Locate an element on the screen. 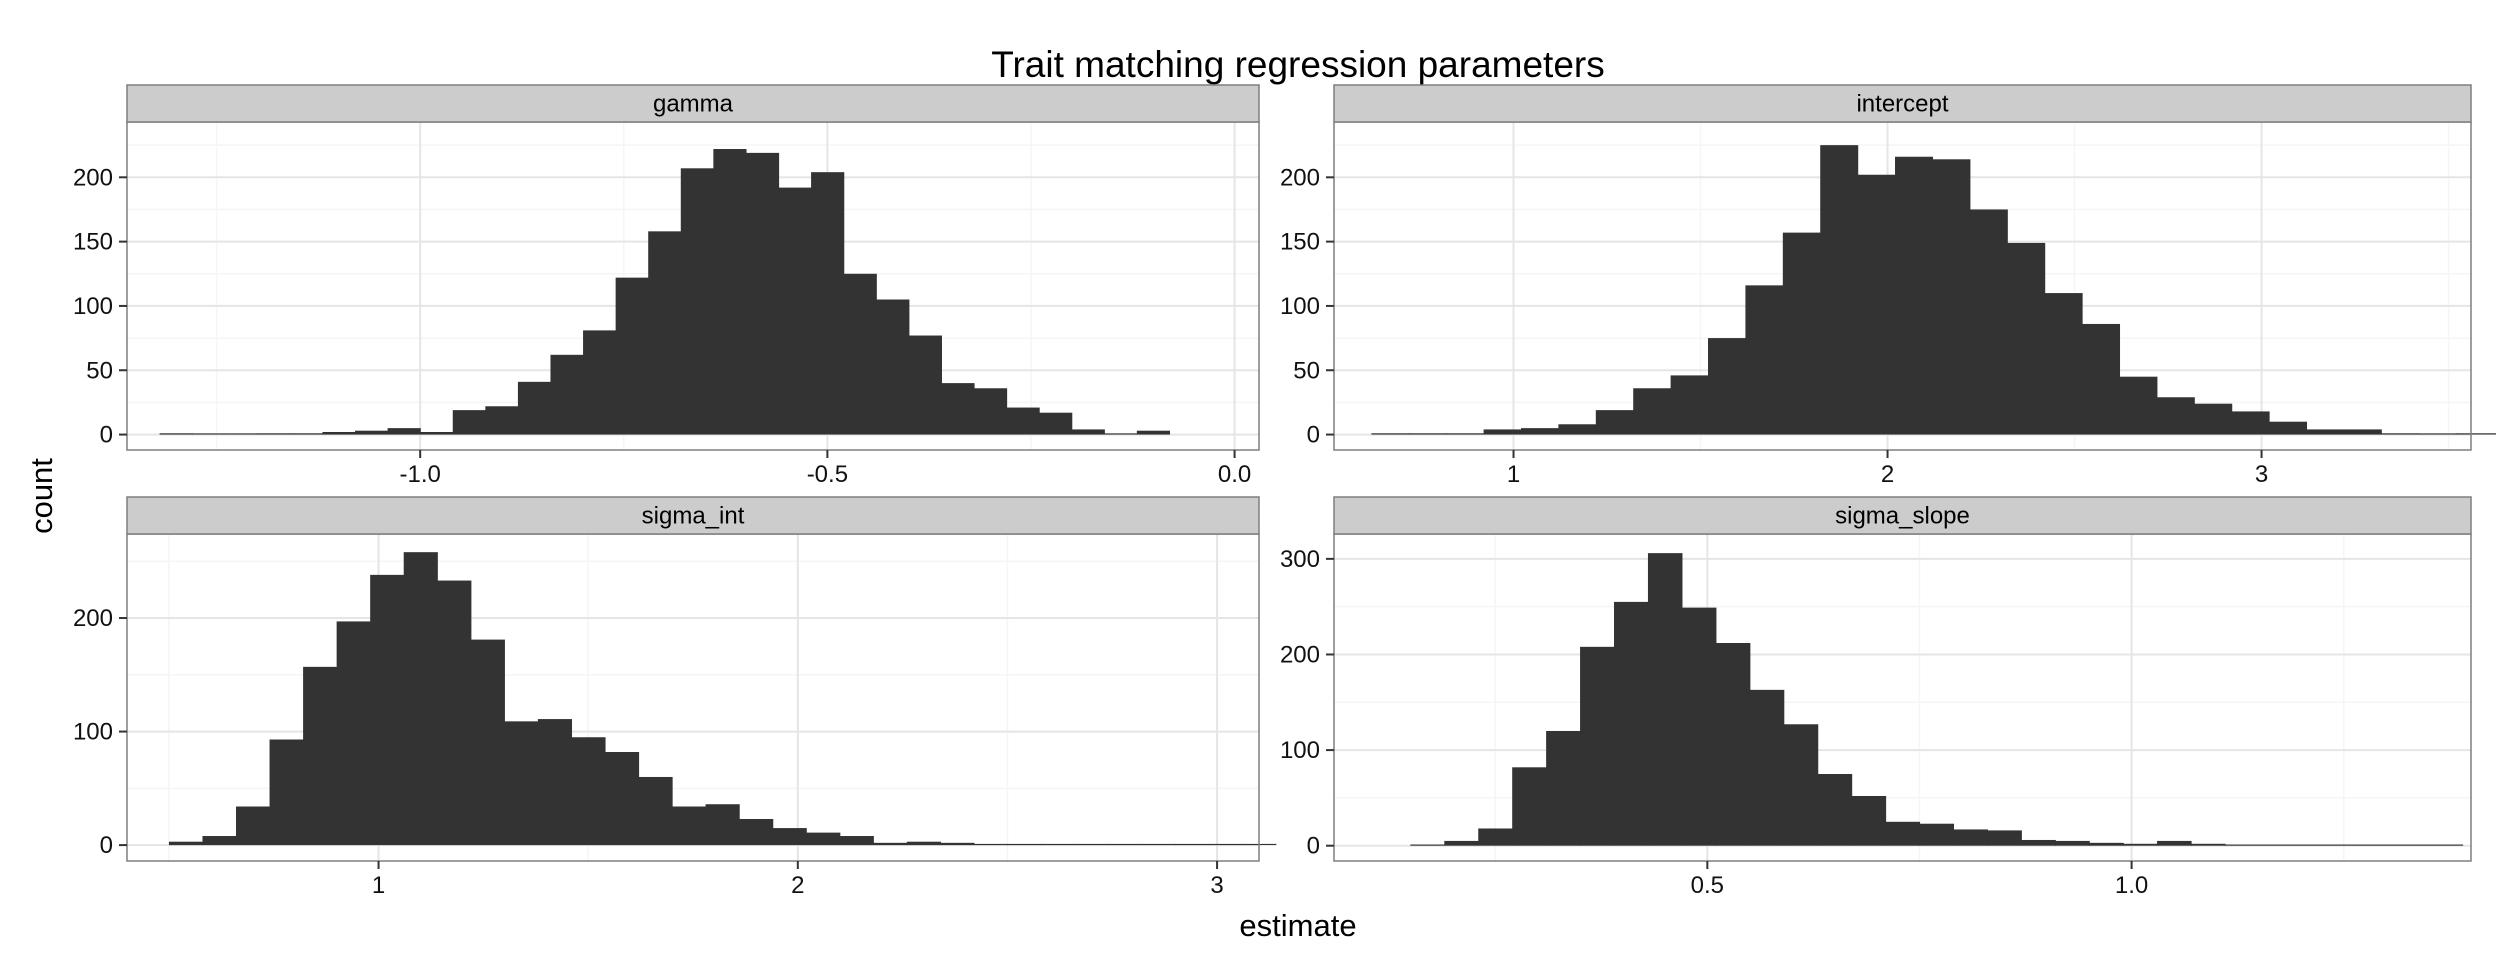  histogram-bars is located at coordinates (1933, 290).